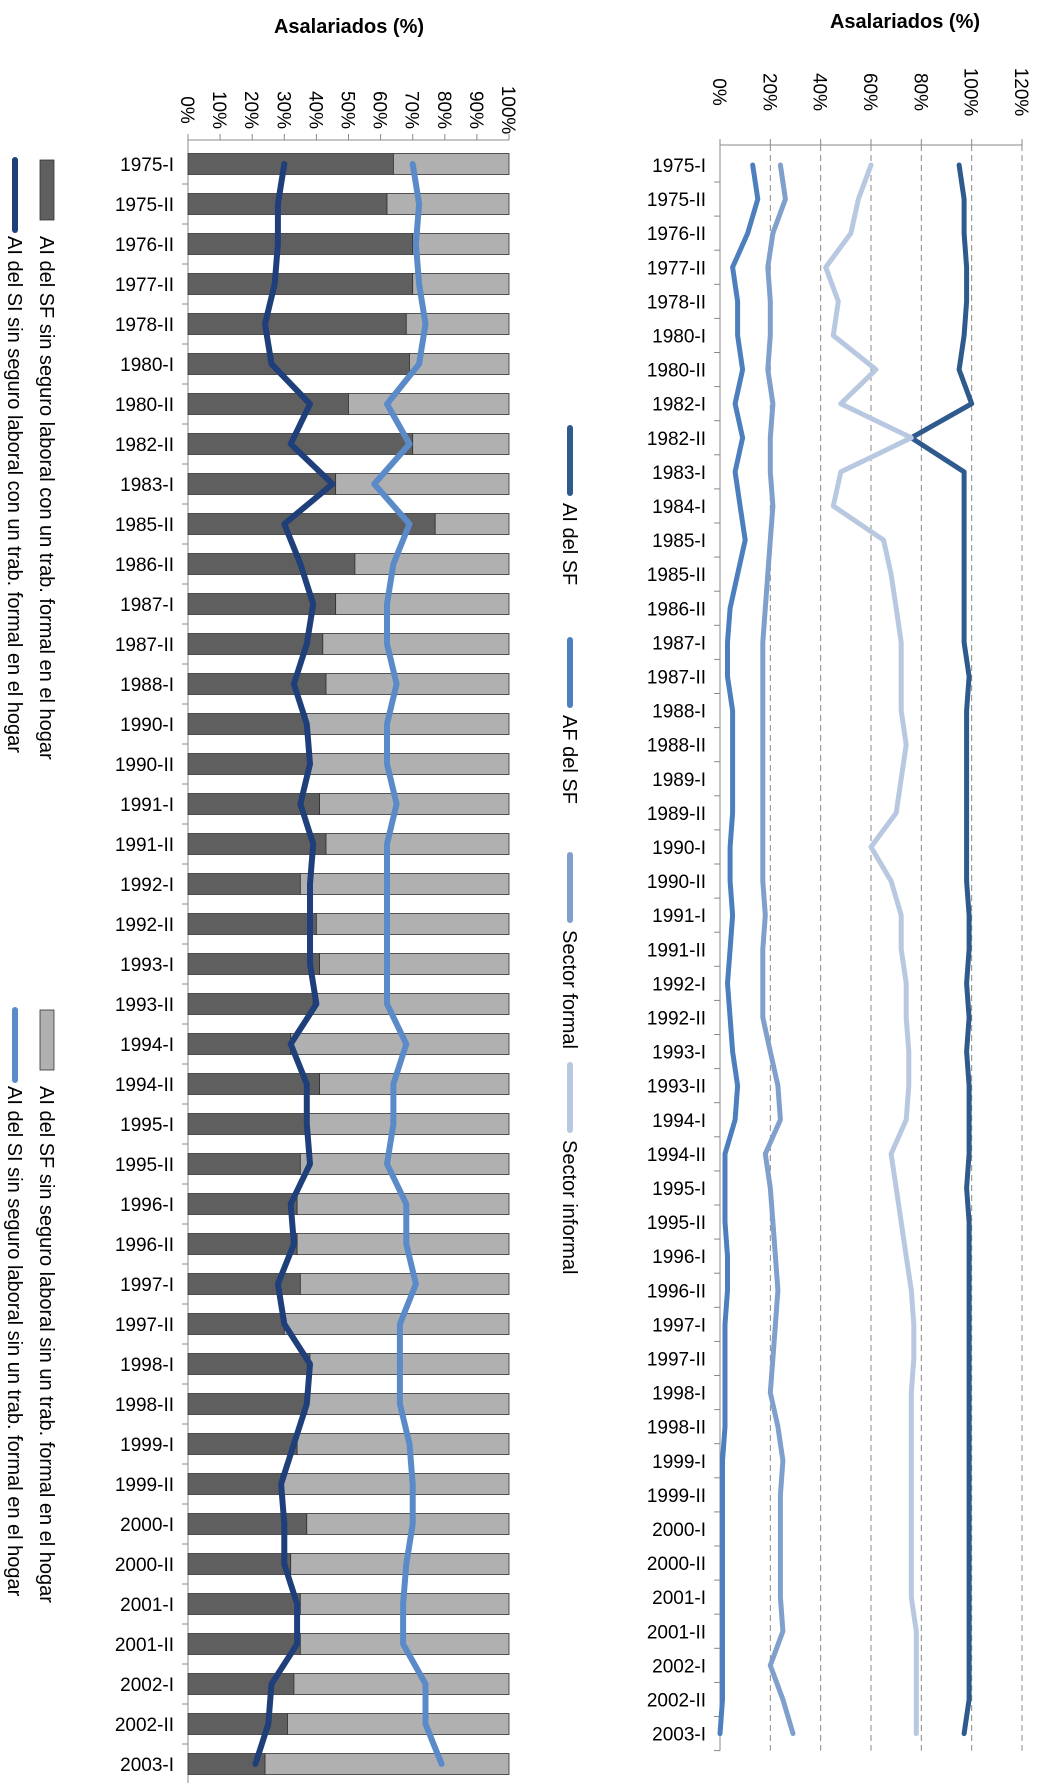 The height and width of the screenshot is (1783, 1037). What do you see at coordinates (147, 685) in the screenshot?
I see `left-category-label: 1988-I` at bounding box center [147, 685].